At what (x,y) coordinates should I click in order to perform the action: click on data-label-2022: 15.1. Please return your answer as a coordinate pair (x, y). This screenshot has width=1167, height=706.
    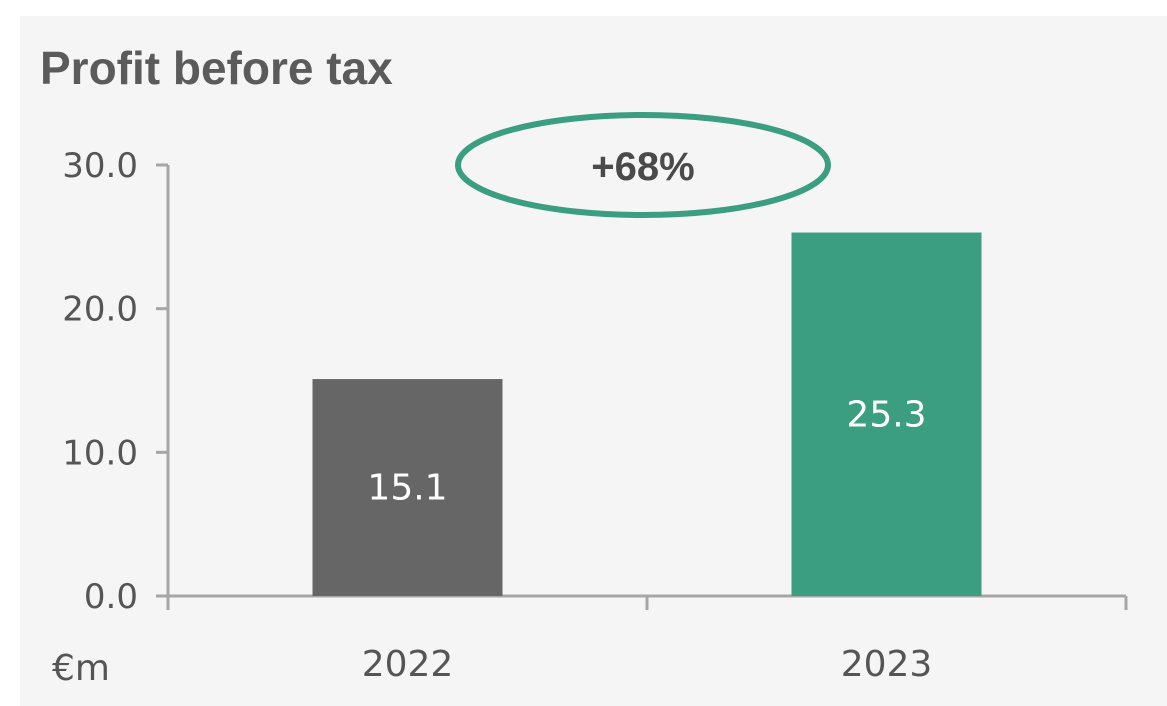
    Looking at the image, I should click on (407, 488).